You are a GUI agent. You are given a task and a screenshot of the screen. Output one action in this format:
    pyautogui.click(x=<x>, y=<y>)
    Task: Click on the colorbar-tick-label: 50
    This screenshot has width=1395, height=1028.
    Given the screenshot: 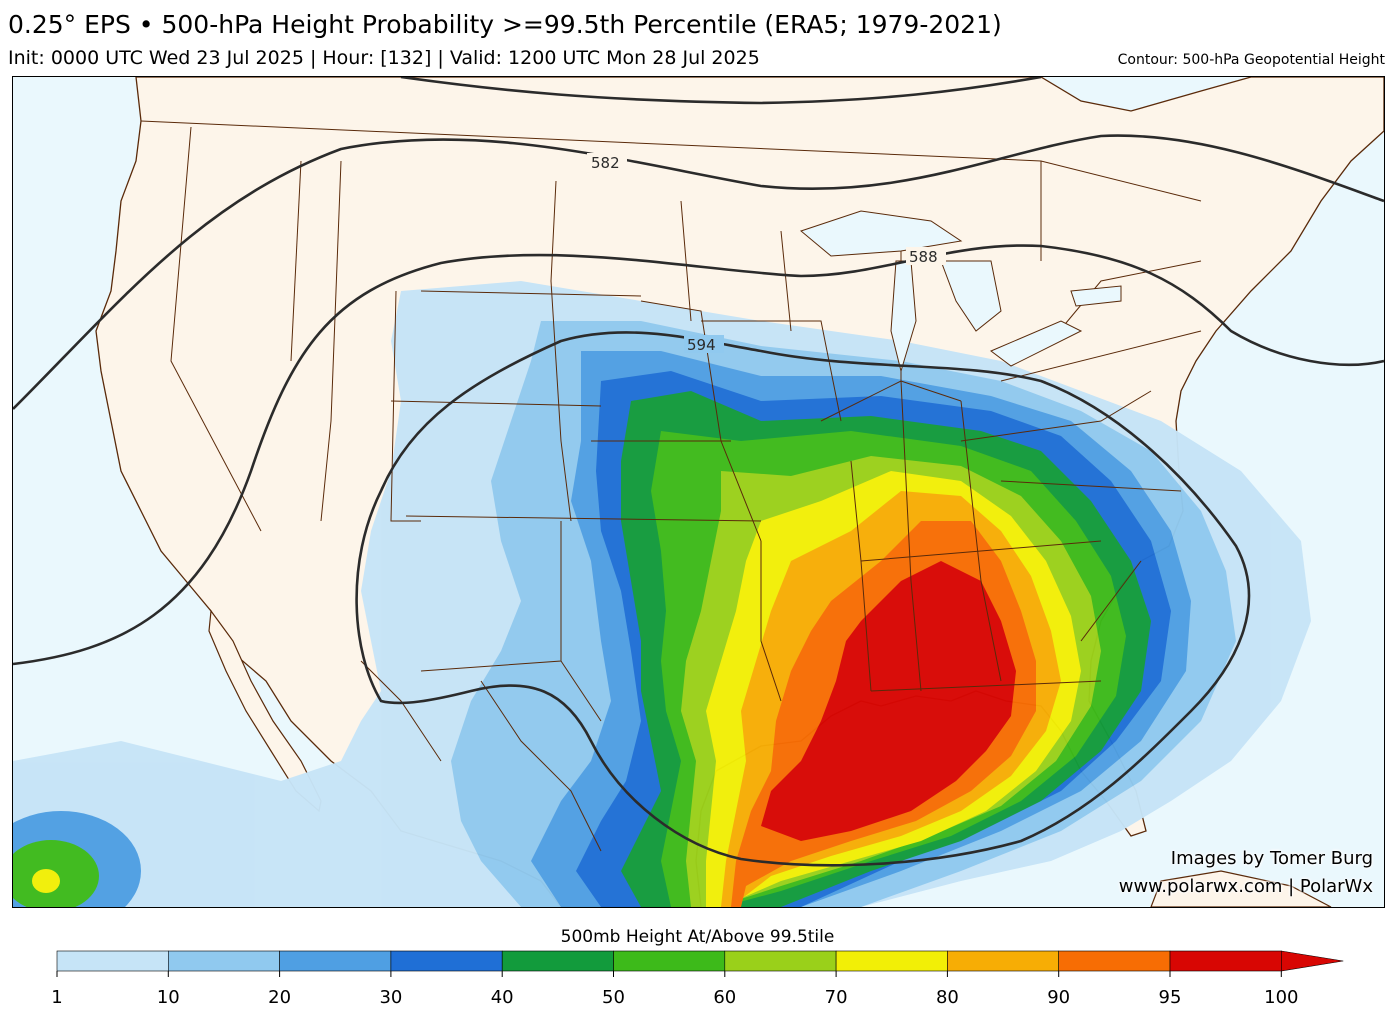 What is the action you would take?
    pyautogui.click(x=613, y=997)
    